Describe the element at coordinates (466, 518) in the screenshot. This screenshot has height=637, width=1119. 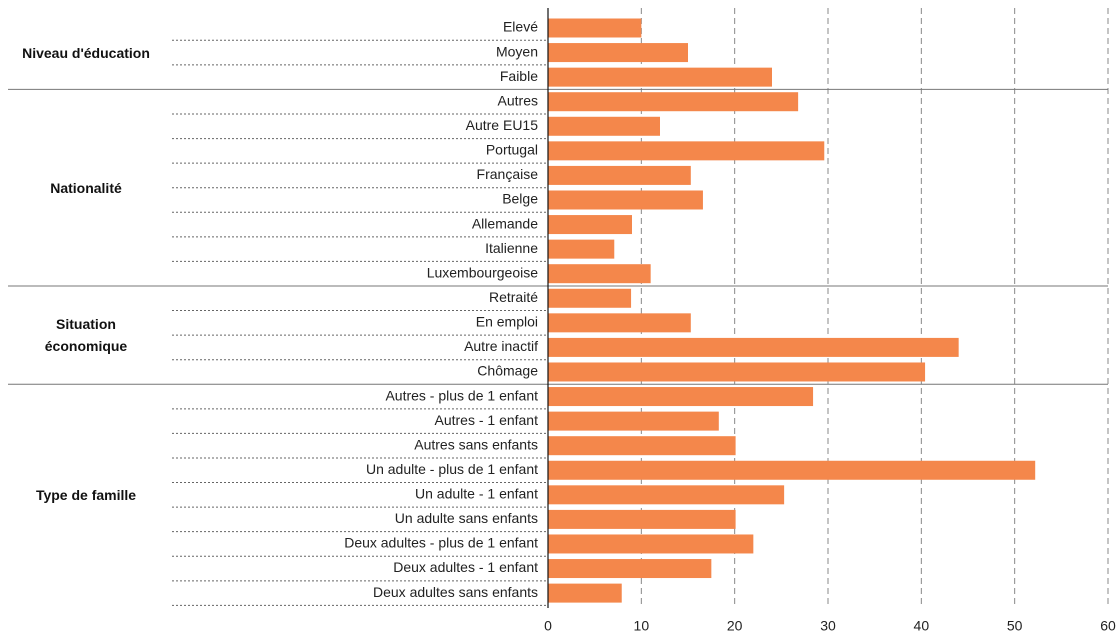
I see `y-tick-label: Un adulte sans enfants` at that location.